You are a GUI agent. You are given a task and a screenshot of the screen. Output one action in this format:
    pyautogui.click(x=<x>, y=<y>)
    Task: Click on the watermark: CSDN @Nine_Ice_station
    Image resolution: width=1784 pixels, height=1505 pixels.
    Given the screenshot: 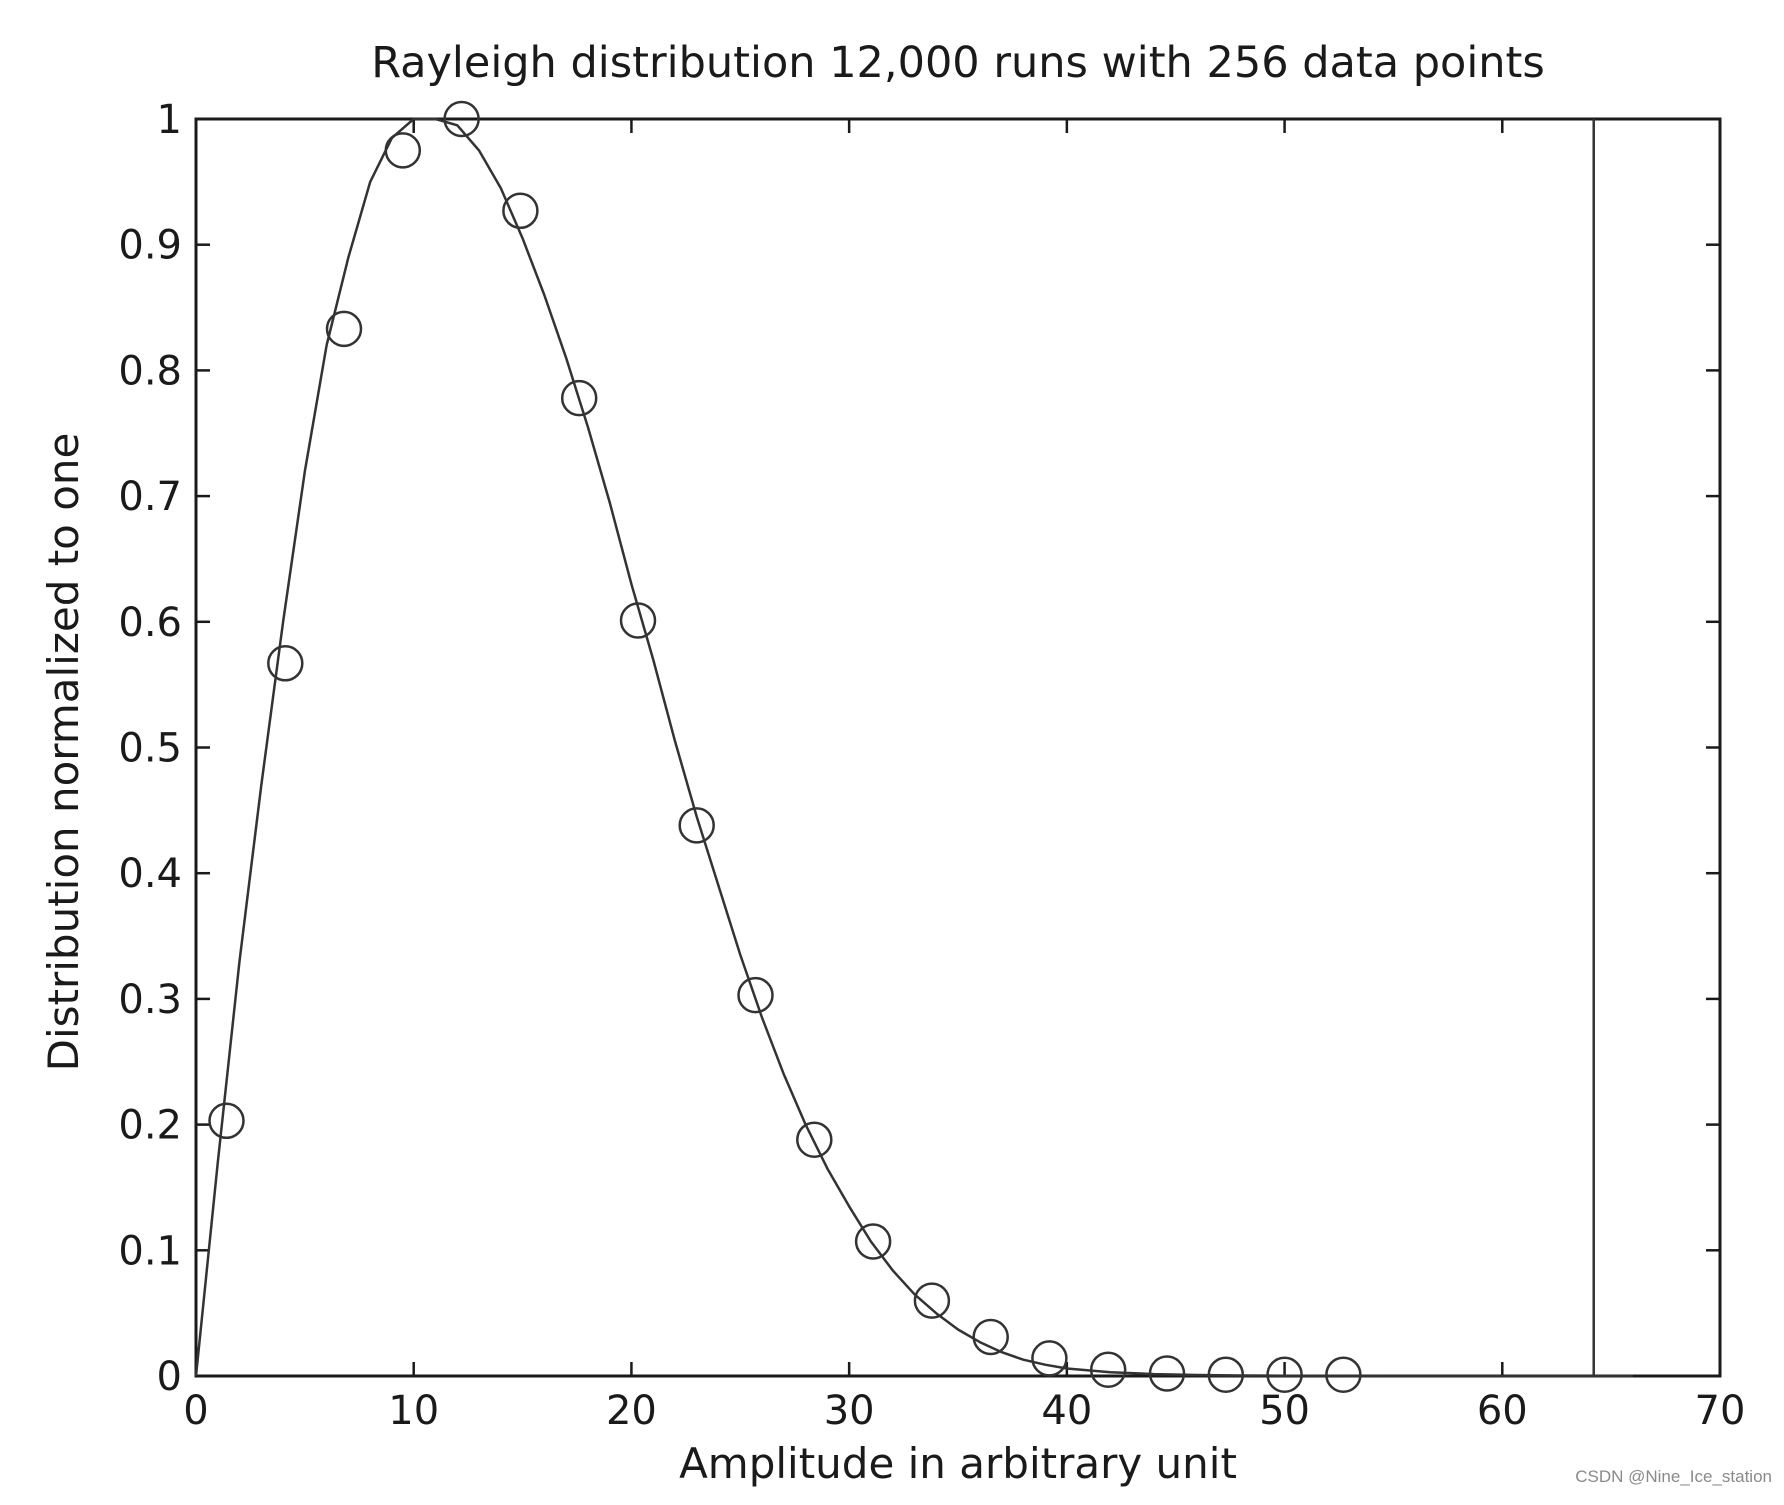 What is the action you would take?
    pyautogui.click(x=1673, y=1476)
    